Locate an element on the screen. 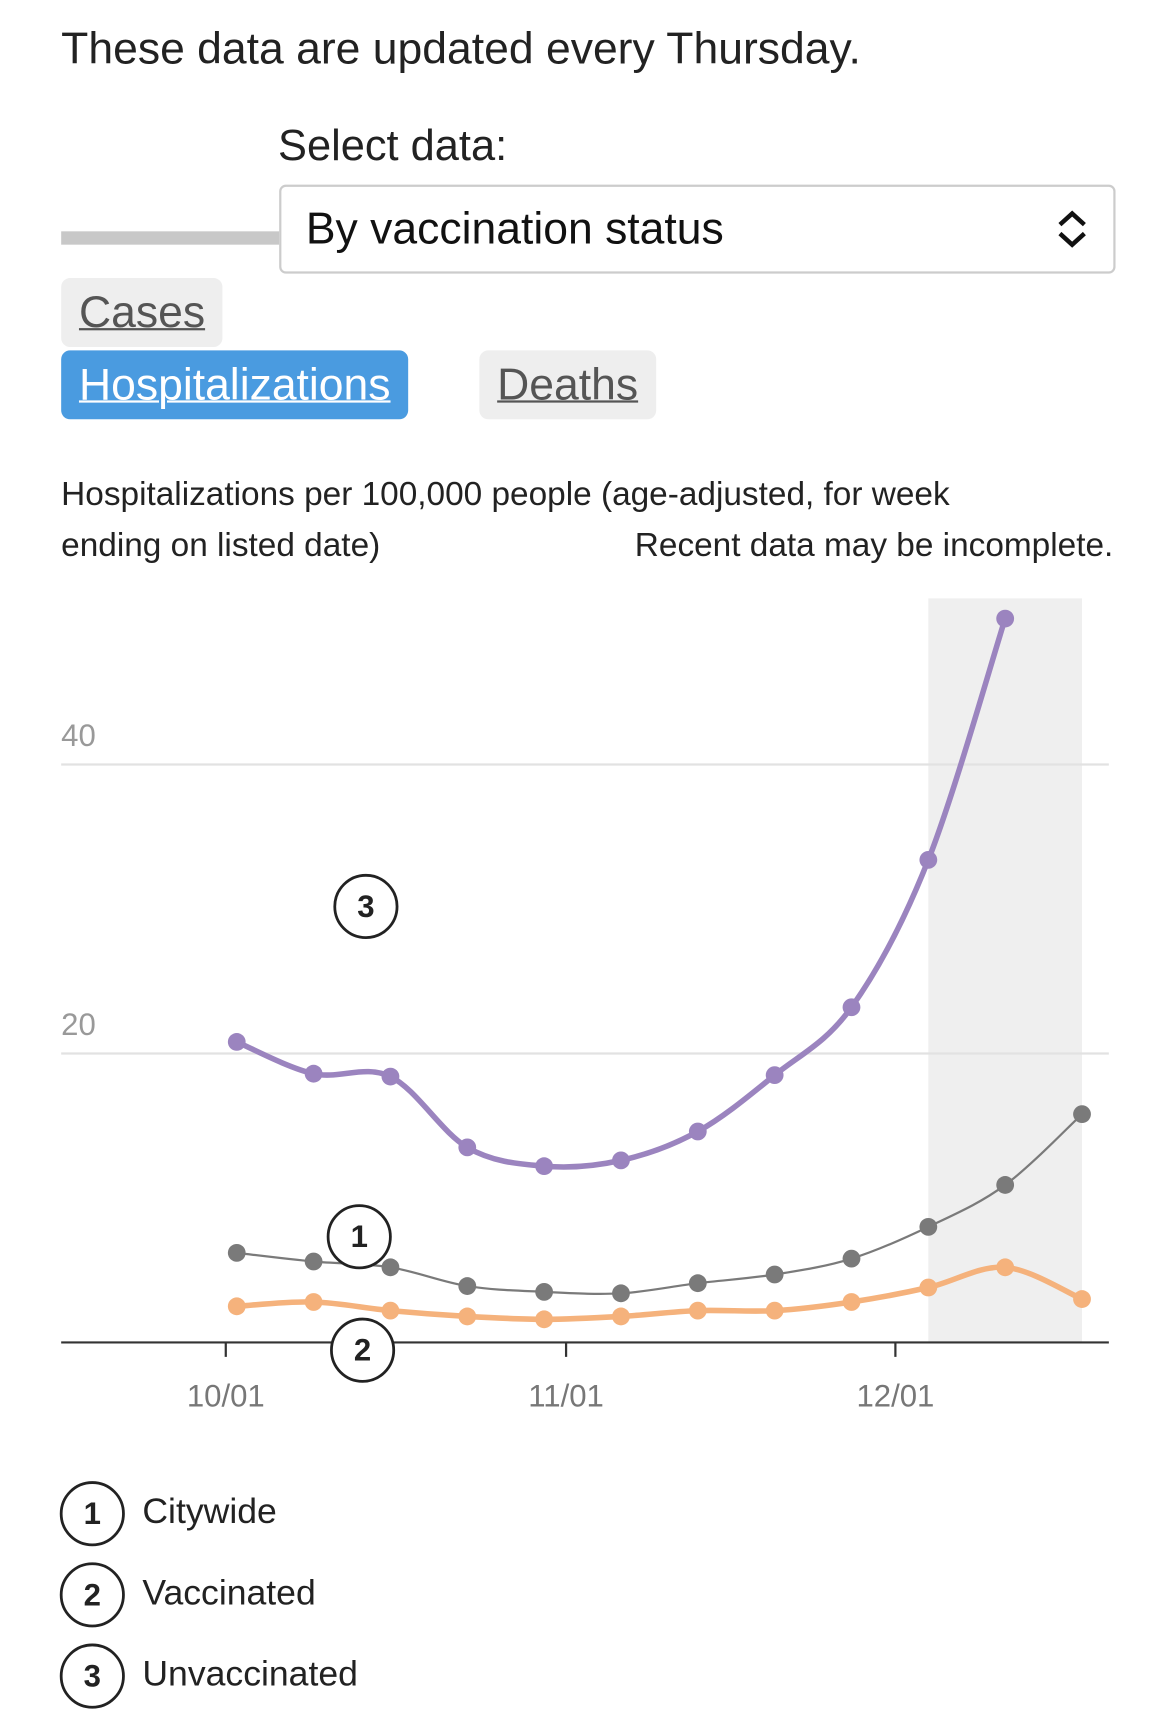 The image size is (1170, 1736). x-tick-label: 12/01 is located at coordinates (895, 1395).